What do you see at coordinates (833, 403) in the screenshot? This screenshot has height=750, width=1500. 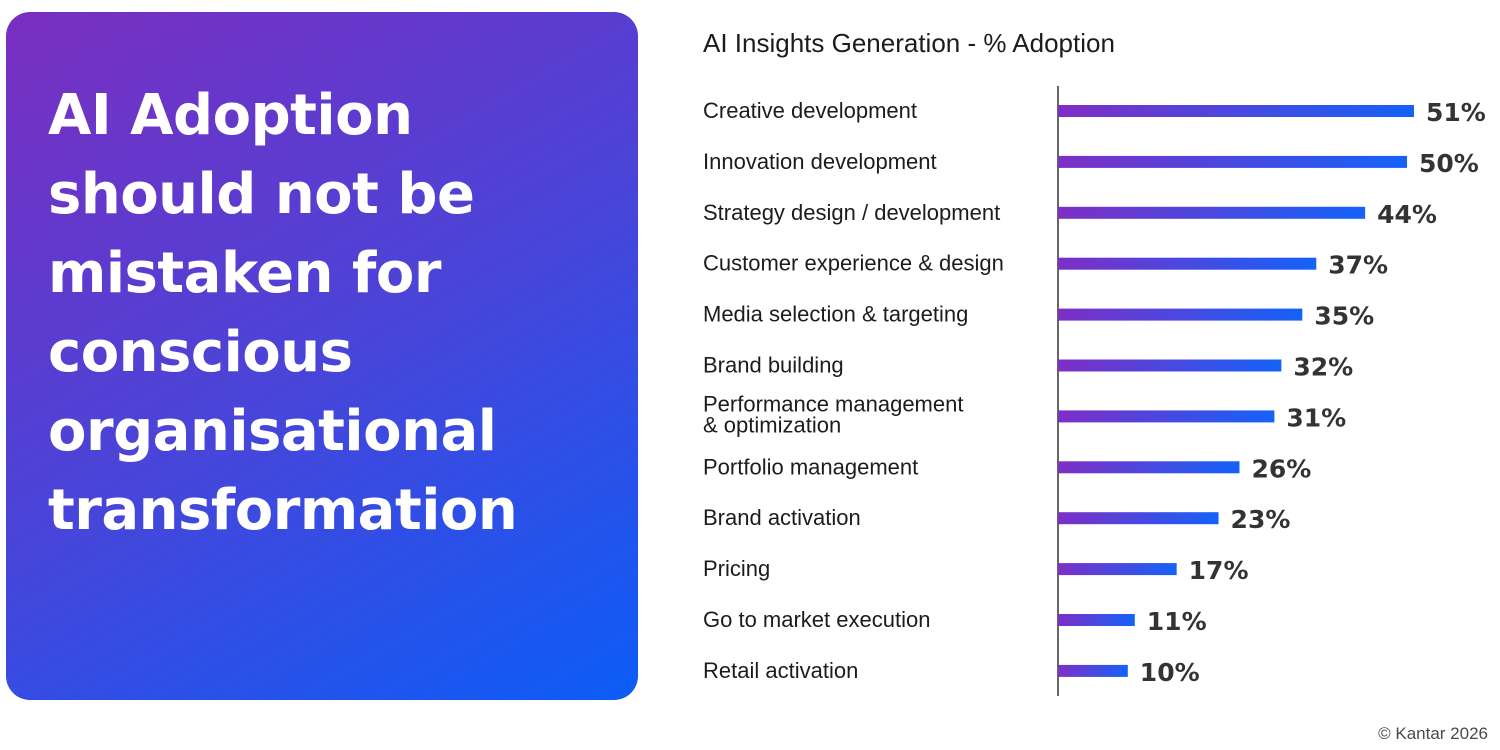 I see `category-label: Performance management` at bounding box center [833, 403].